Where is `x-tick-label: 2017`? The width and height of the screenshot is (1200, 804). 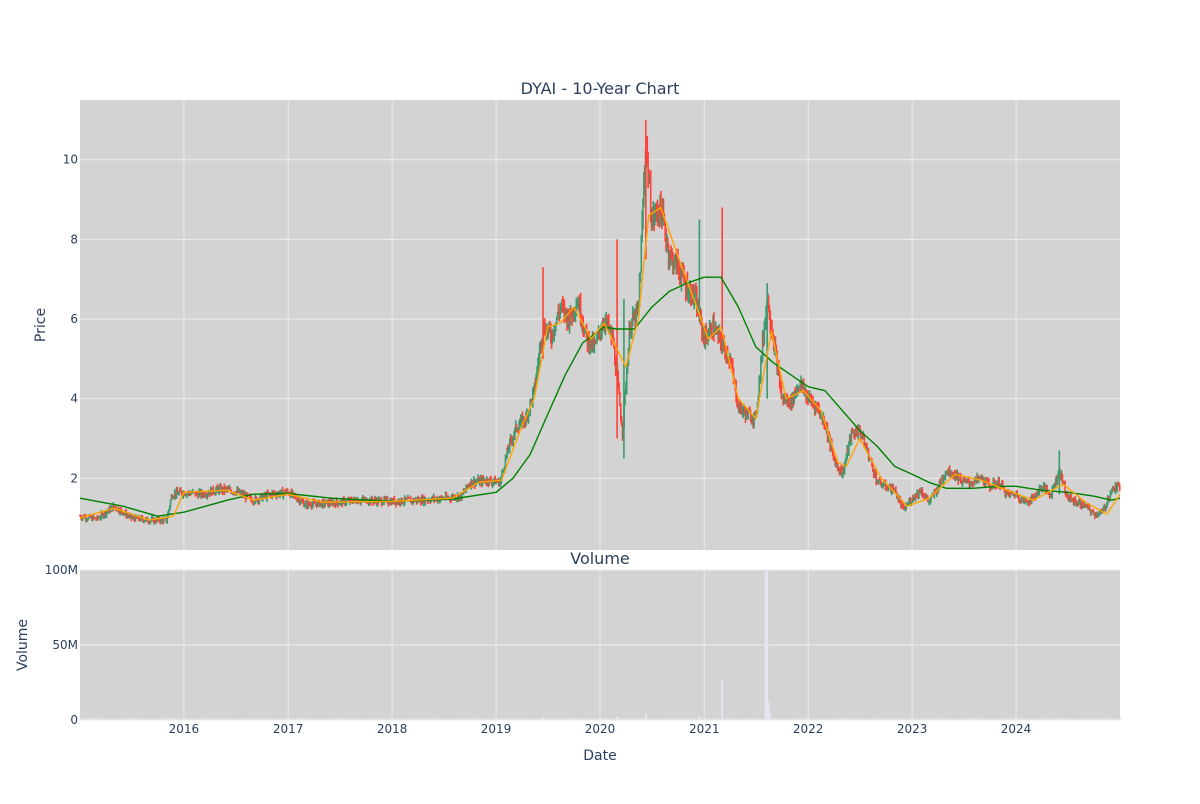
x-tick-label: 2017 is located at coordinates (288, 729).